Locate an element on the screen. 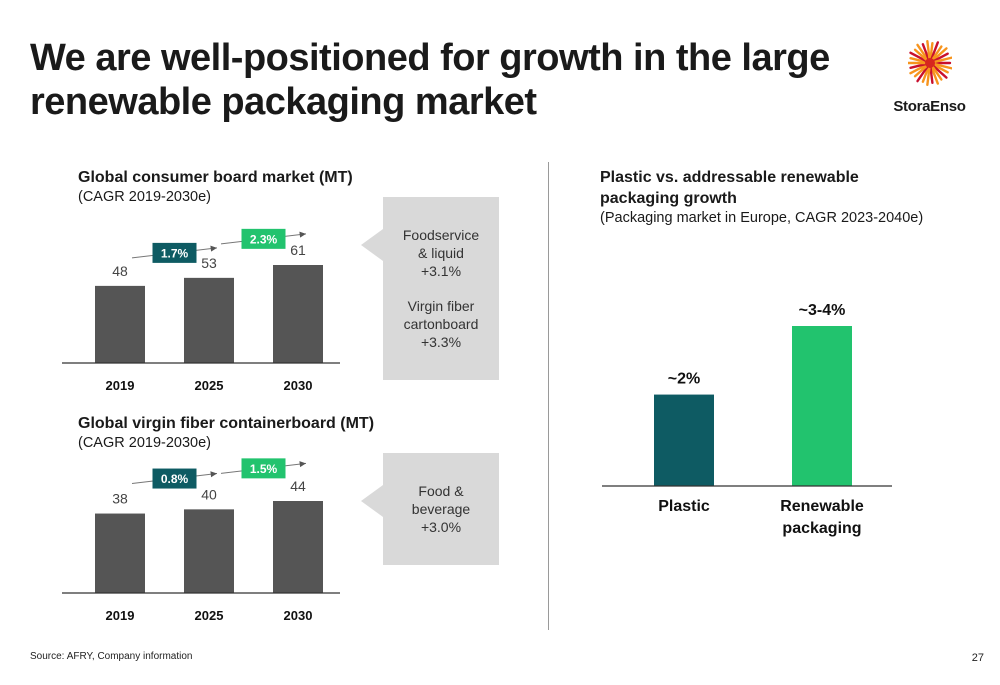 This screenshot has width=1000, height=685. containerboard-bar-2025 is located at coordinates (209, 551).